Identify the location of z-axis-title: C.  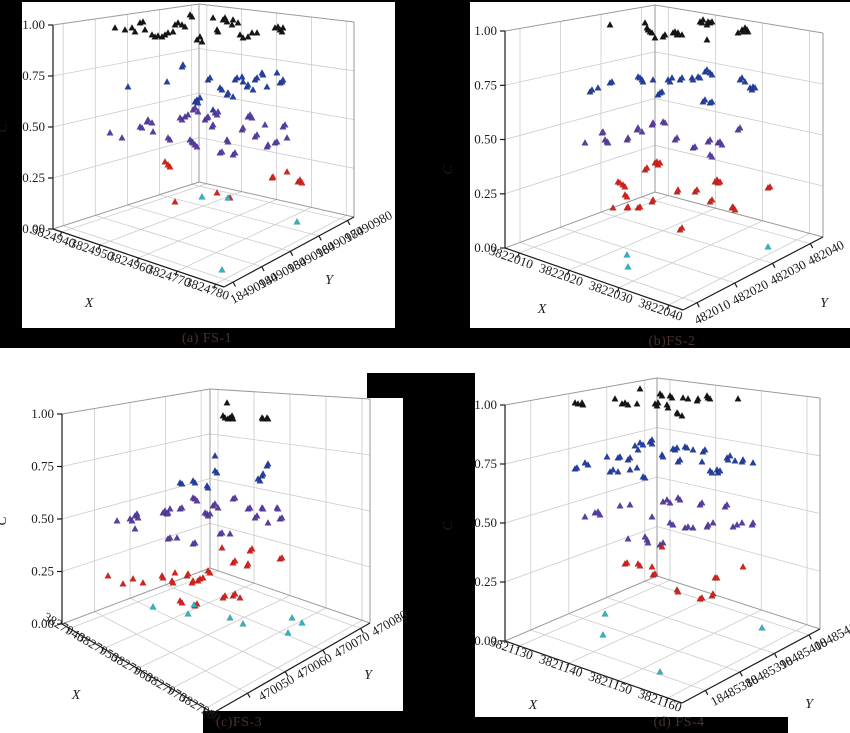
(5, 521).